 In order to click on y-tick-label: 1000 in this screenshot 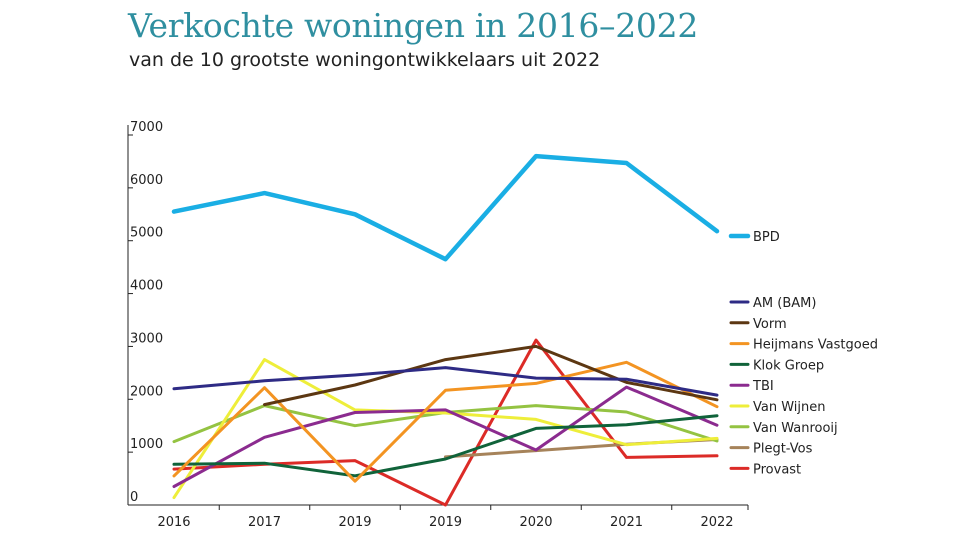, I will do `click(146, 444)`.